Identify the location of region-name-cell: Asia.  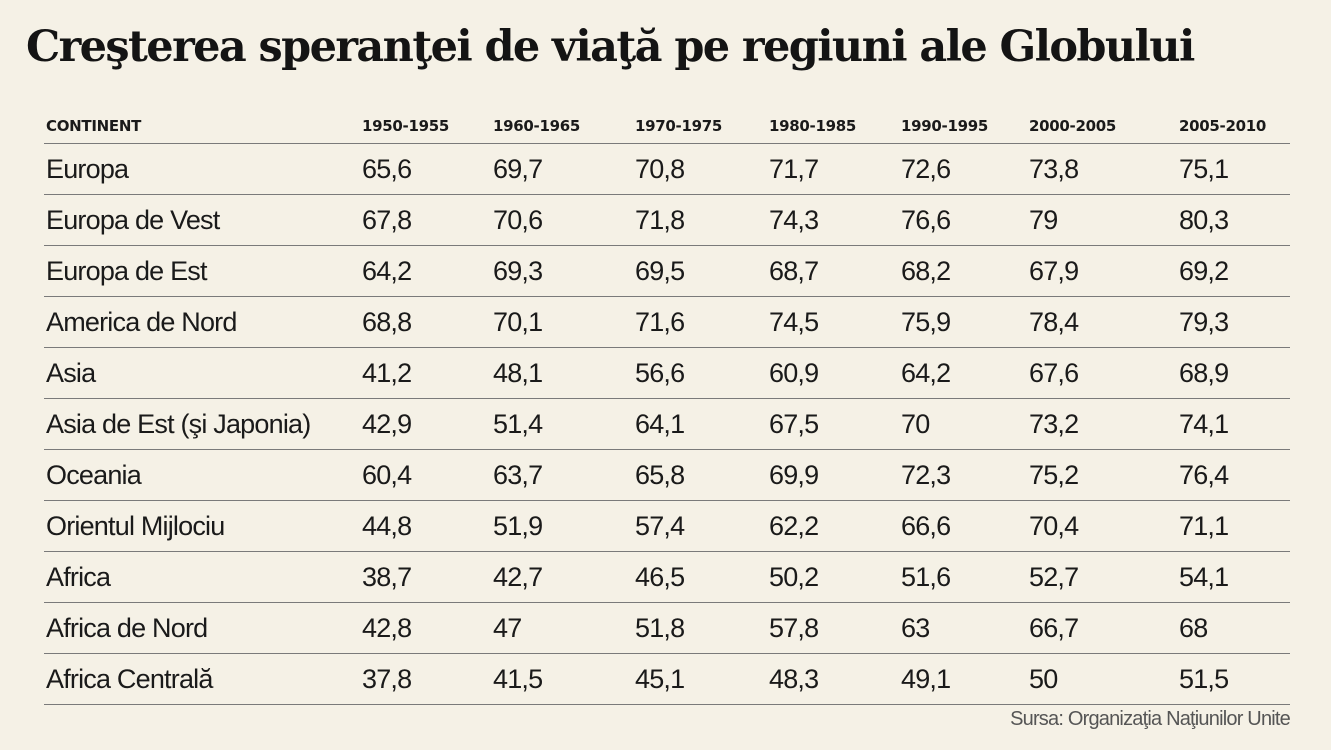
(202, 373).